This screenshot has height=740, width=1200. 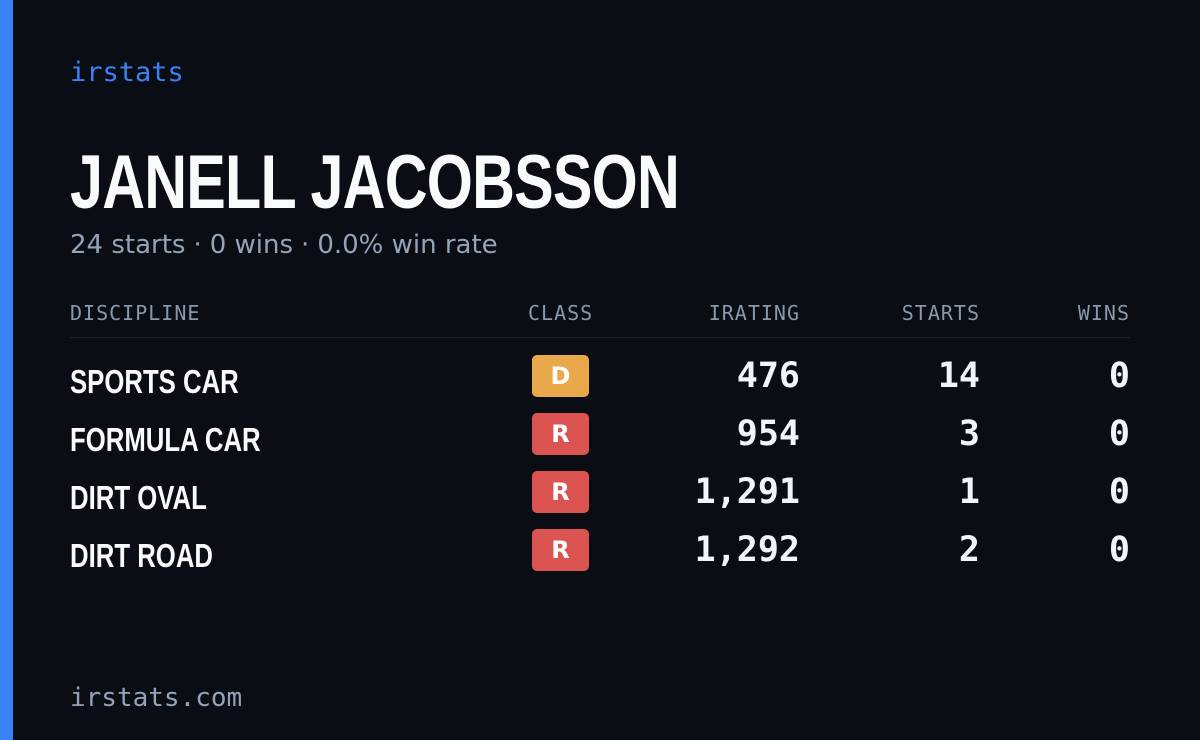 I want to click on table-row: SPORTS CAR D 476 14 0, so click(x=600, y=383).